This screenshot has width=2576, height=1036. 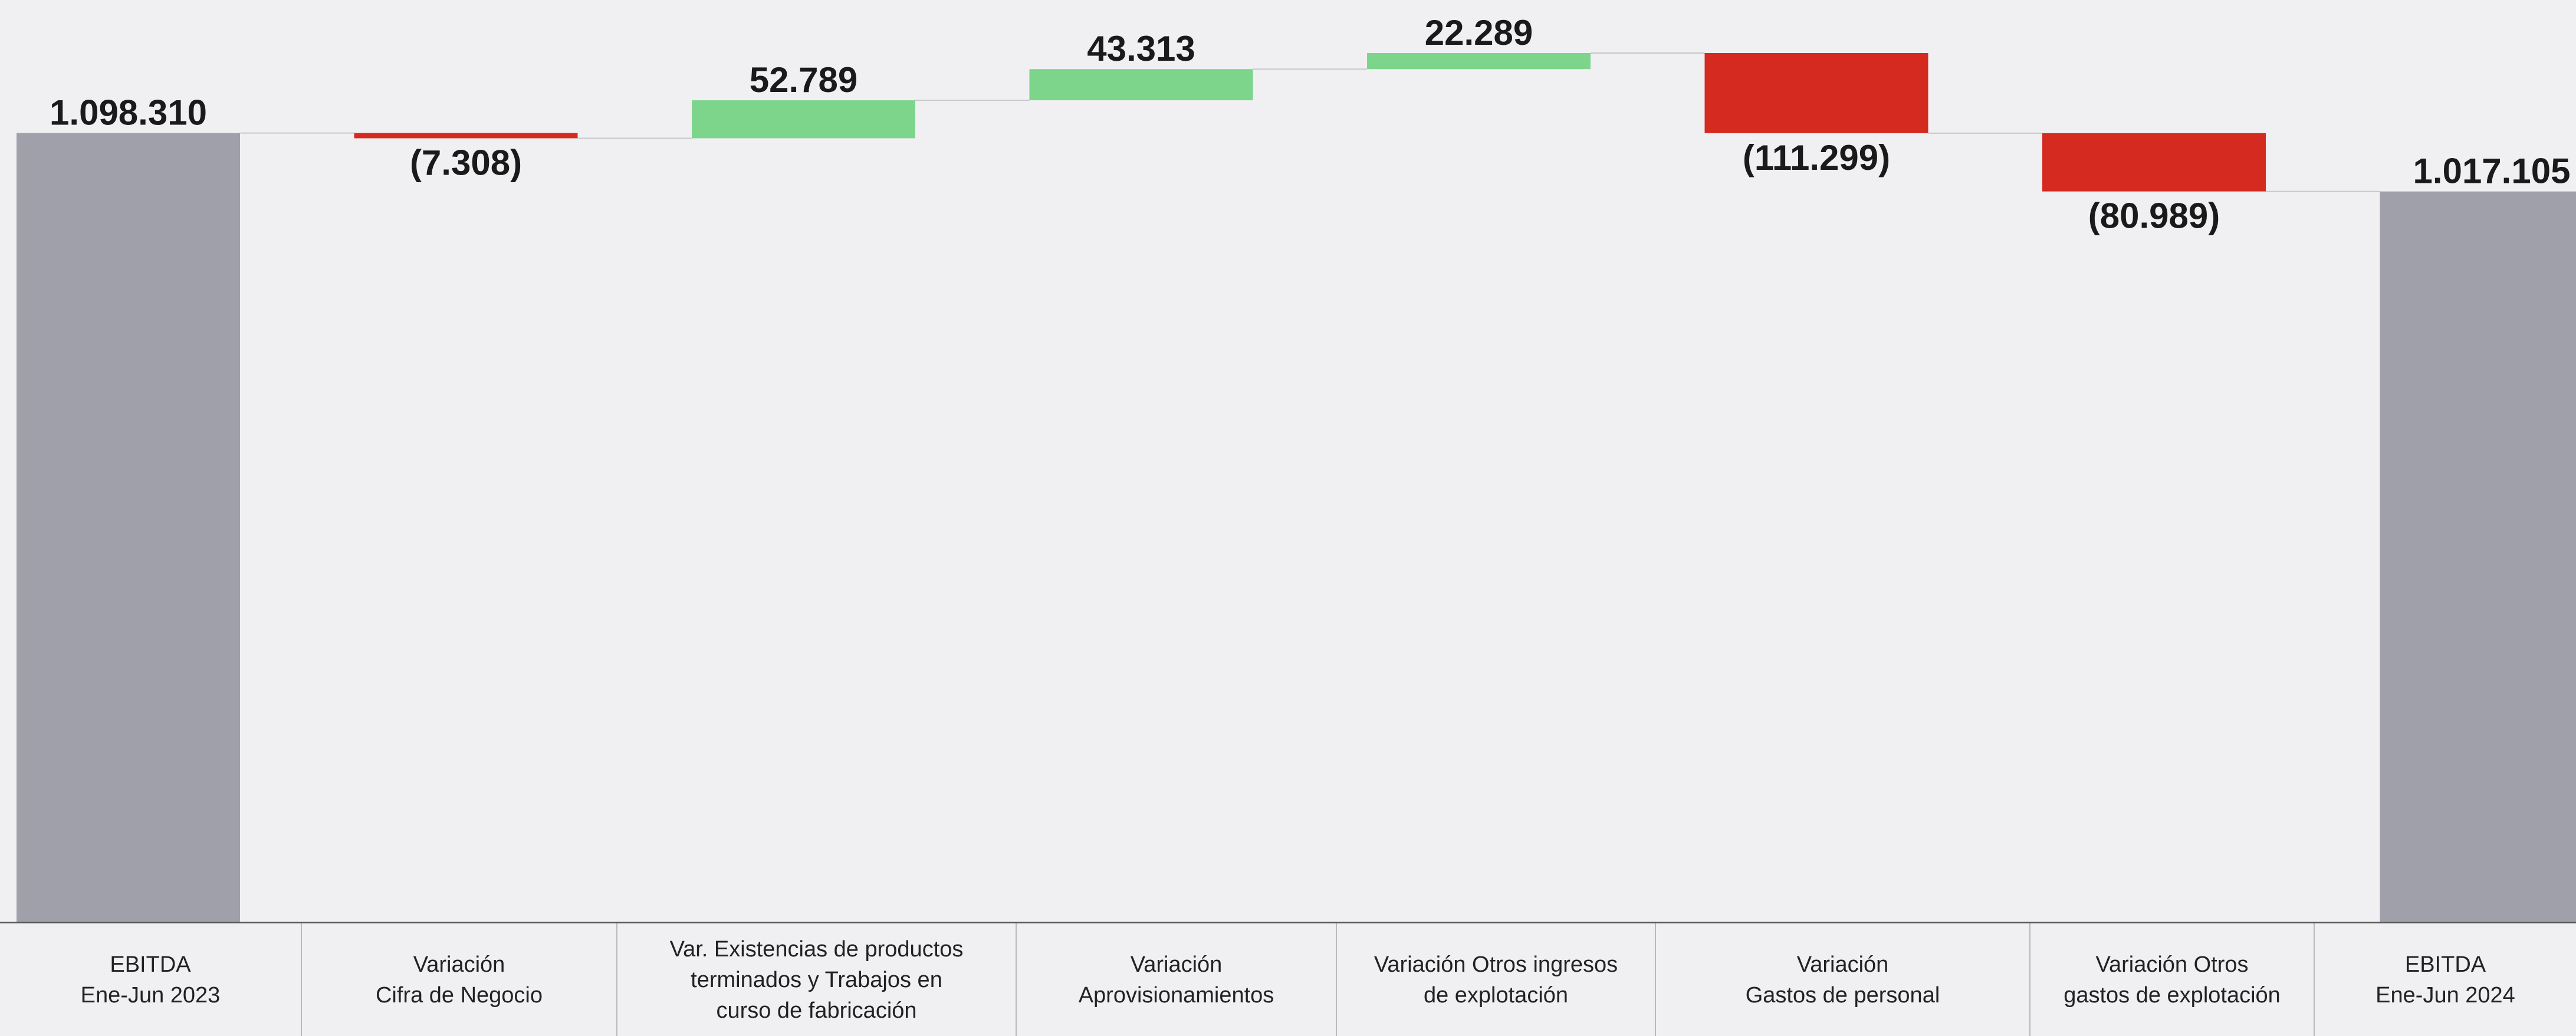 What do you see at coordinates (128, 113) in the screenshot?
I see `value-label: 1.098.310` at bounding box center [128, 113].